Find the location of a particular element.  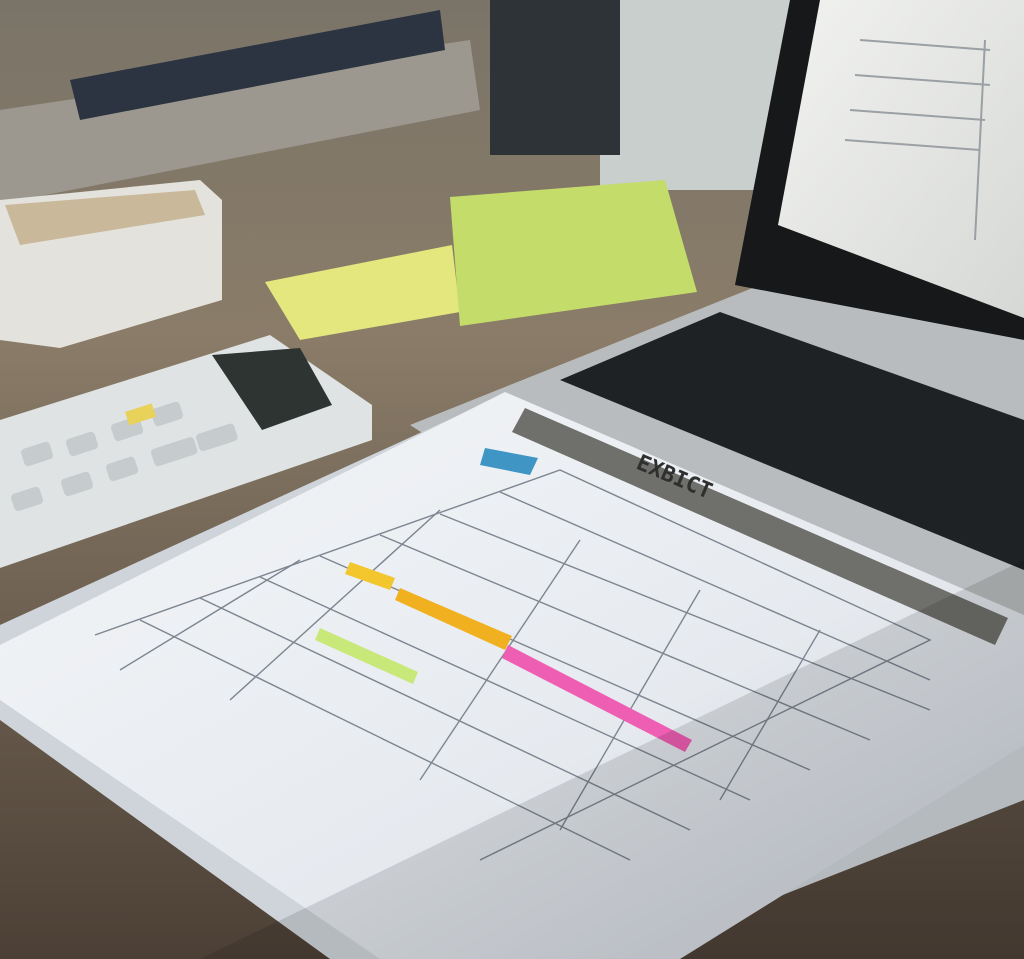

laptop-keyboard is located at coordinates (792, 441).